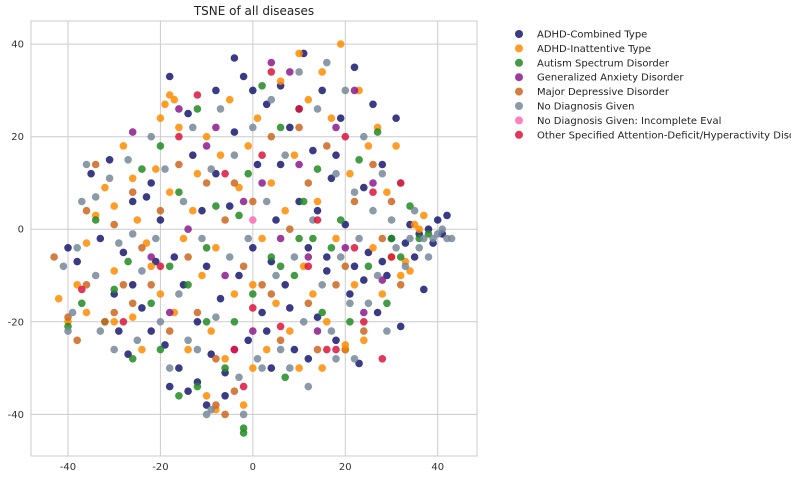 The height and width of the screenshot is (479, 791). I want to click on y-tick-label: 20, so click(17, 137).